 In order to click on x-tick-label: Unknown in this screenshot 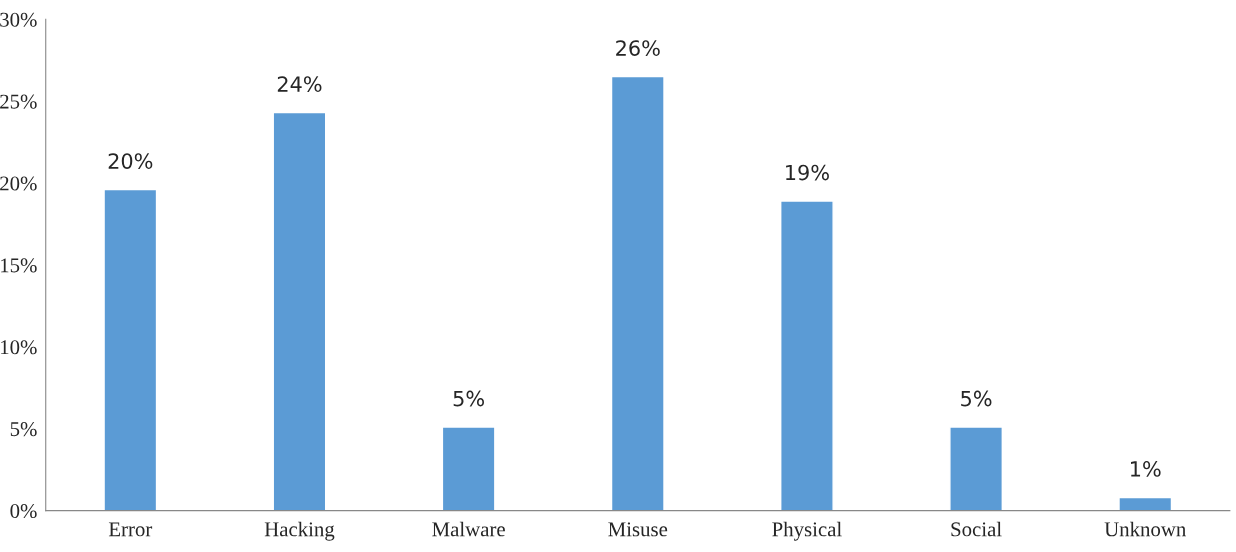, I will do `click(1145, 529)`.